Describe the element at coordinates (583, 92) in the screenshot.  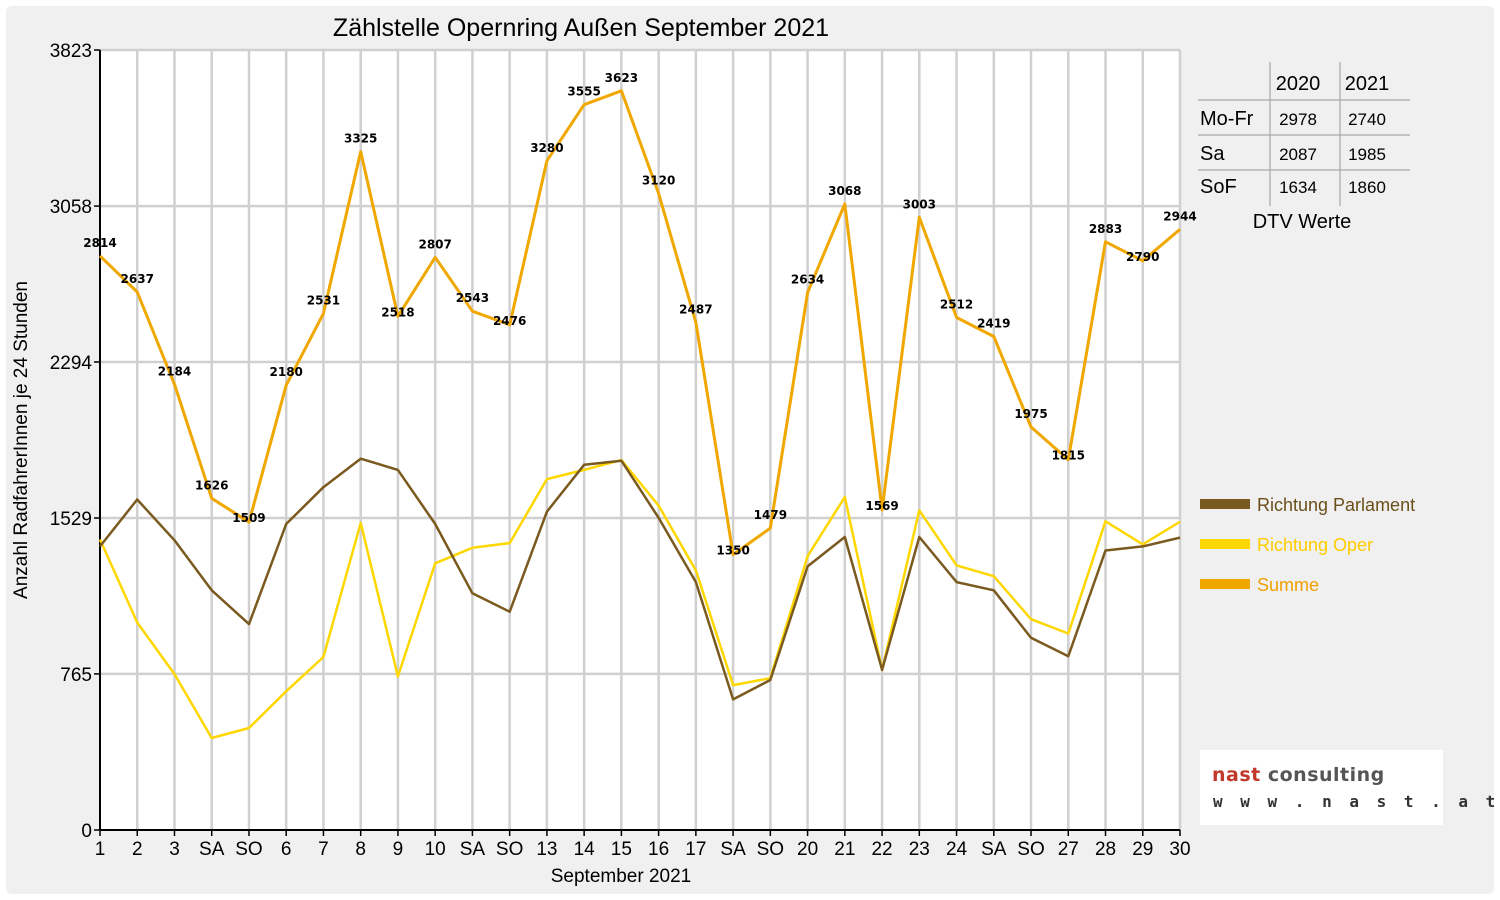
I see `data-label: 3555` at that location.